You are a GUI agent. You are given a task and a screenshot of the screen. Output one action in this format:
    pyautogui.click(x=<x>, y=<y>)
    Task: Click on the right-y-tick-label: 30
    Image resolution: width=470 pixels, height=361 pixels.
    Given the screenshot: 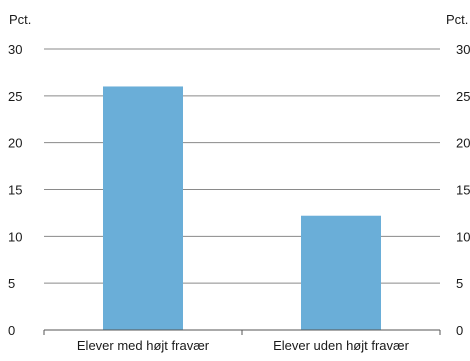 What is the action you would take?
    pyautogui.click(x=463, y=49)
    